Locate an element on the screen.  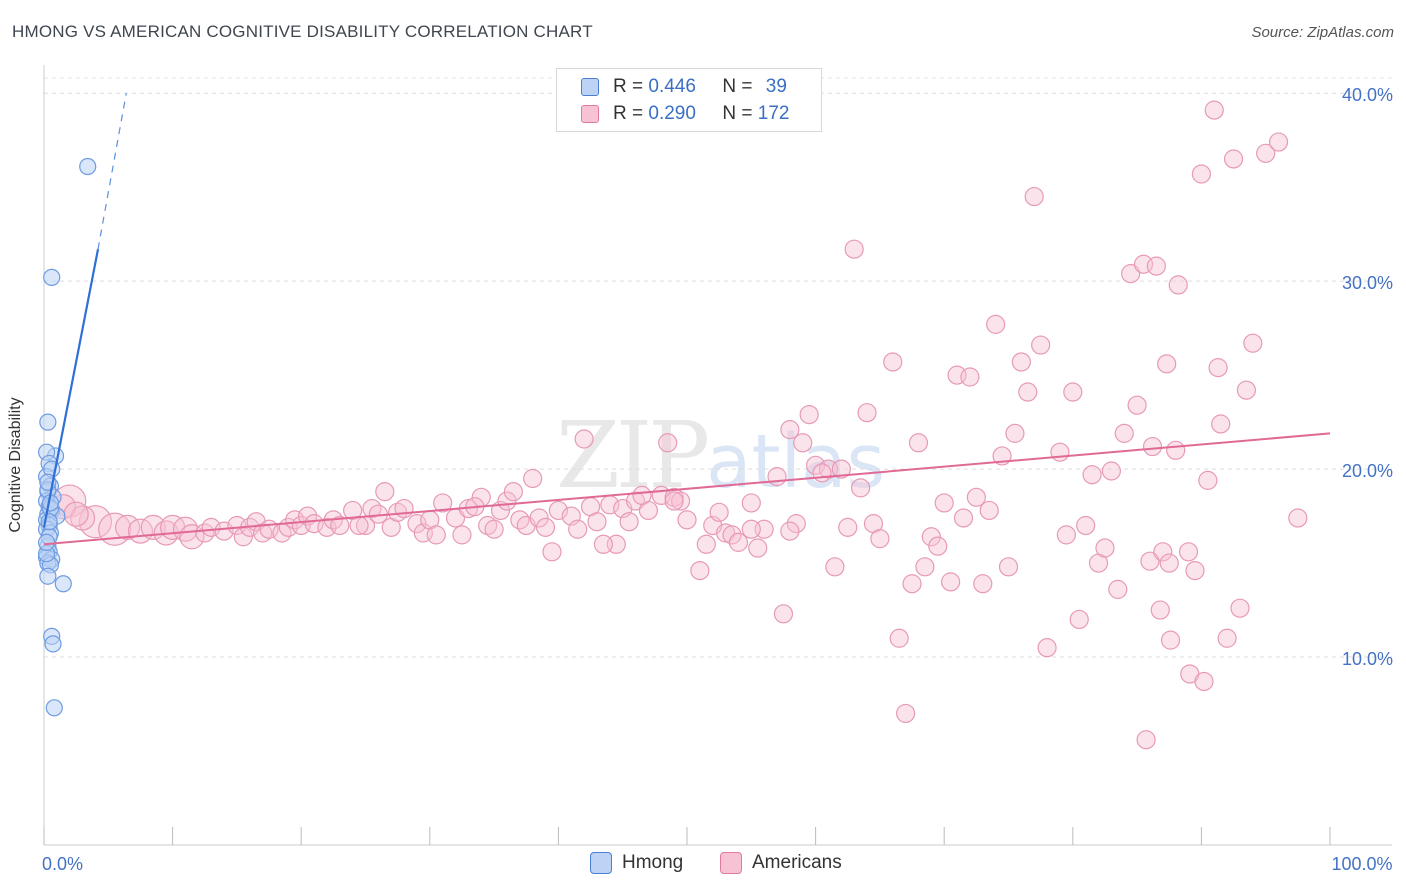
x-tick-label: 0.0% is located at coordinates (62, 864).